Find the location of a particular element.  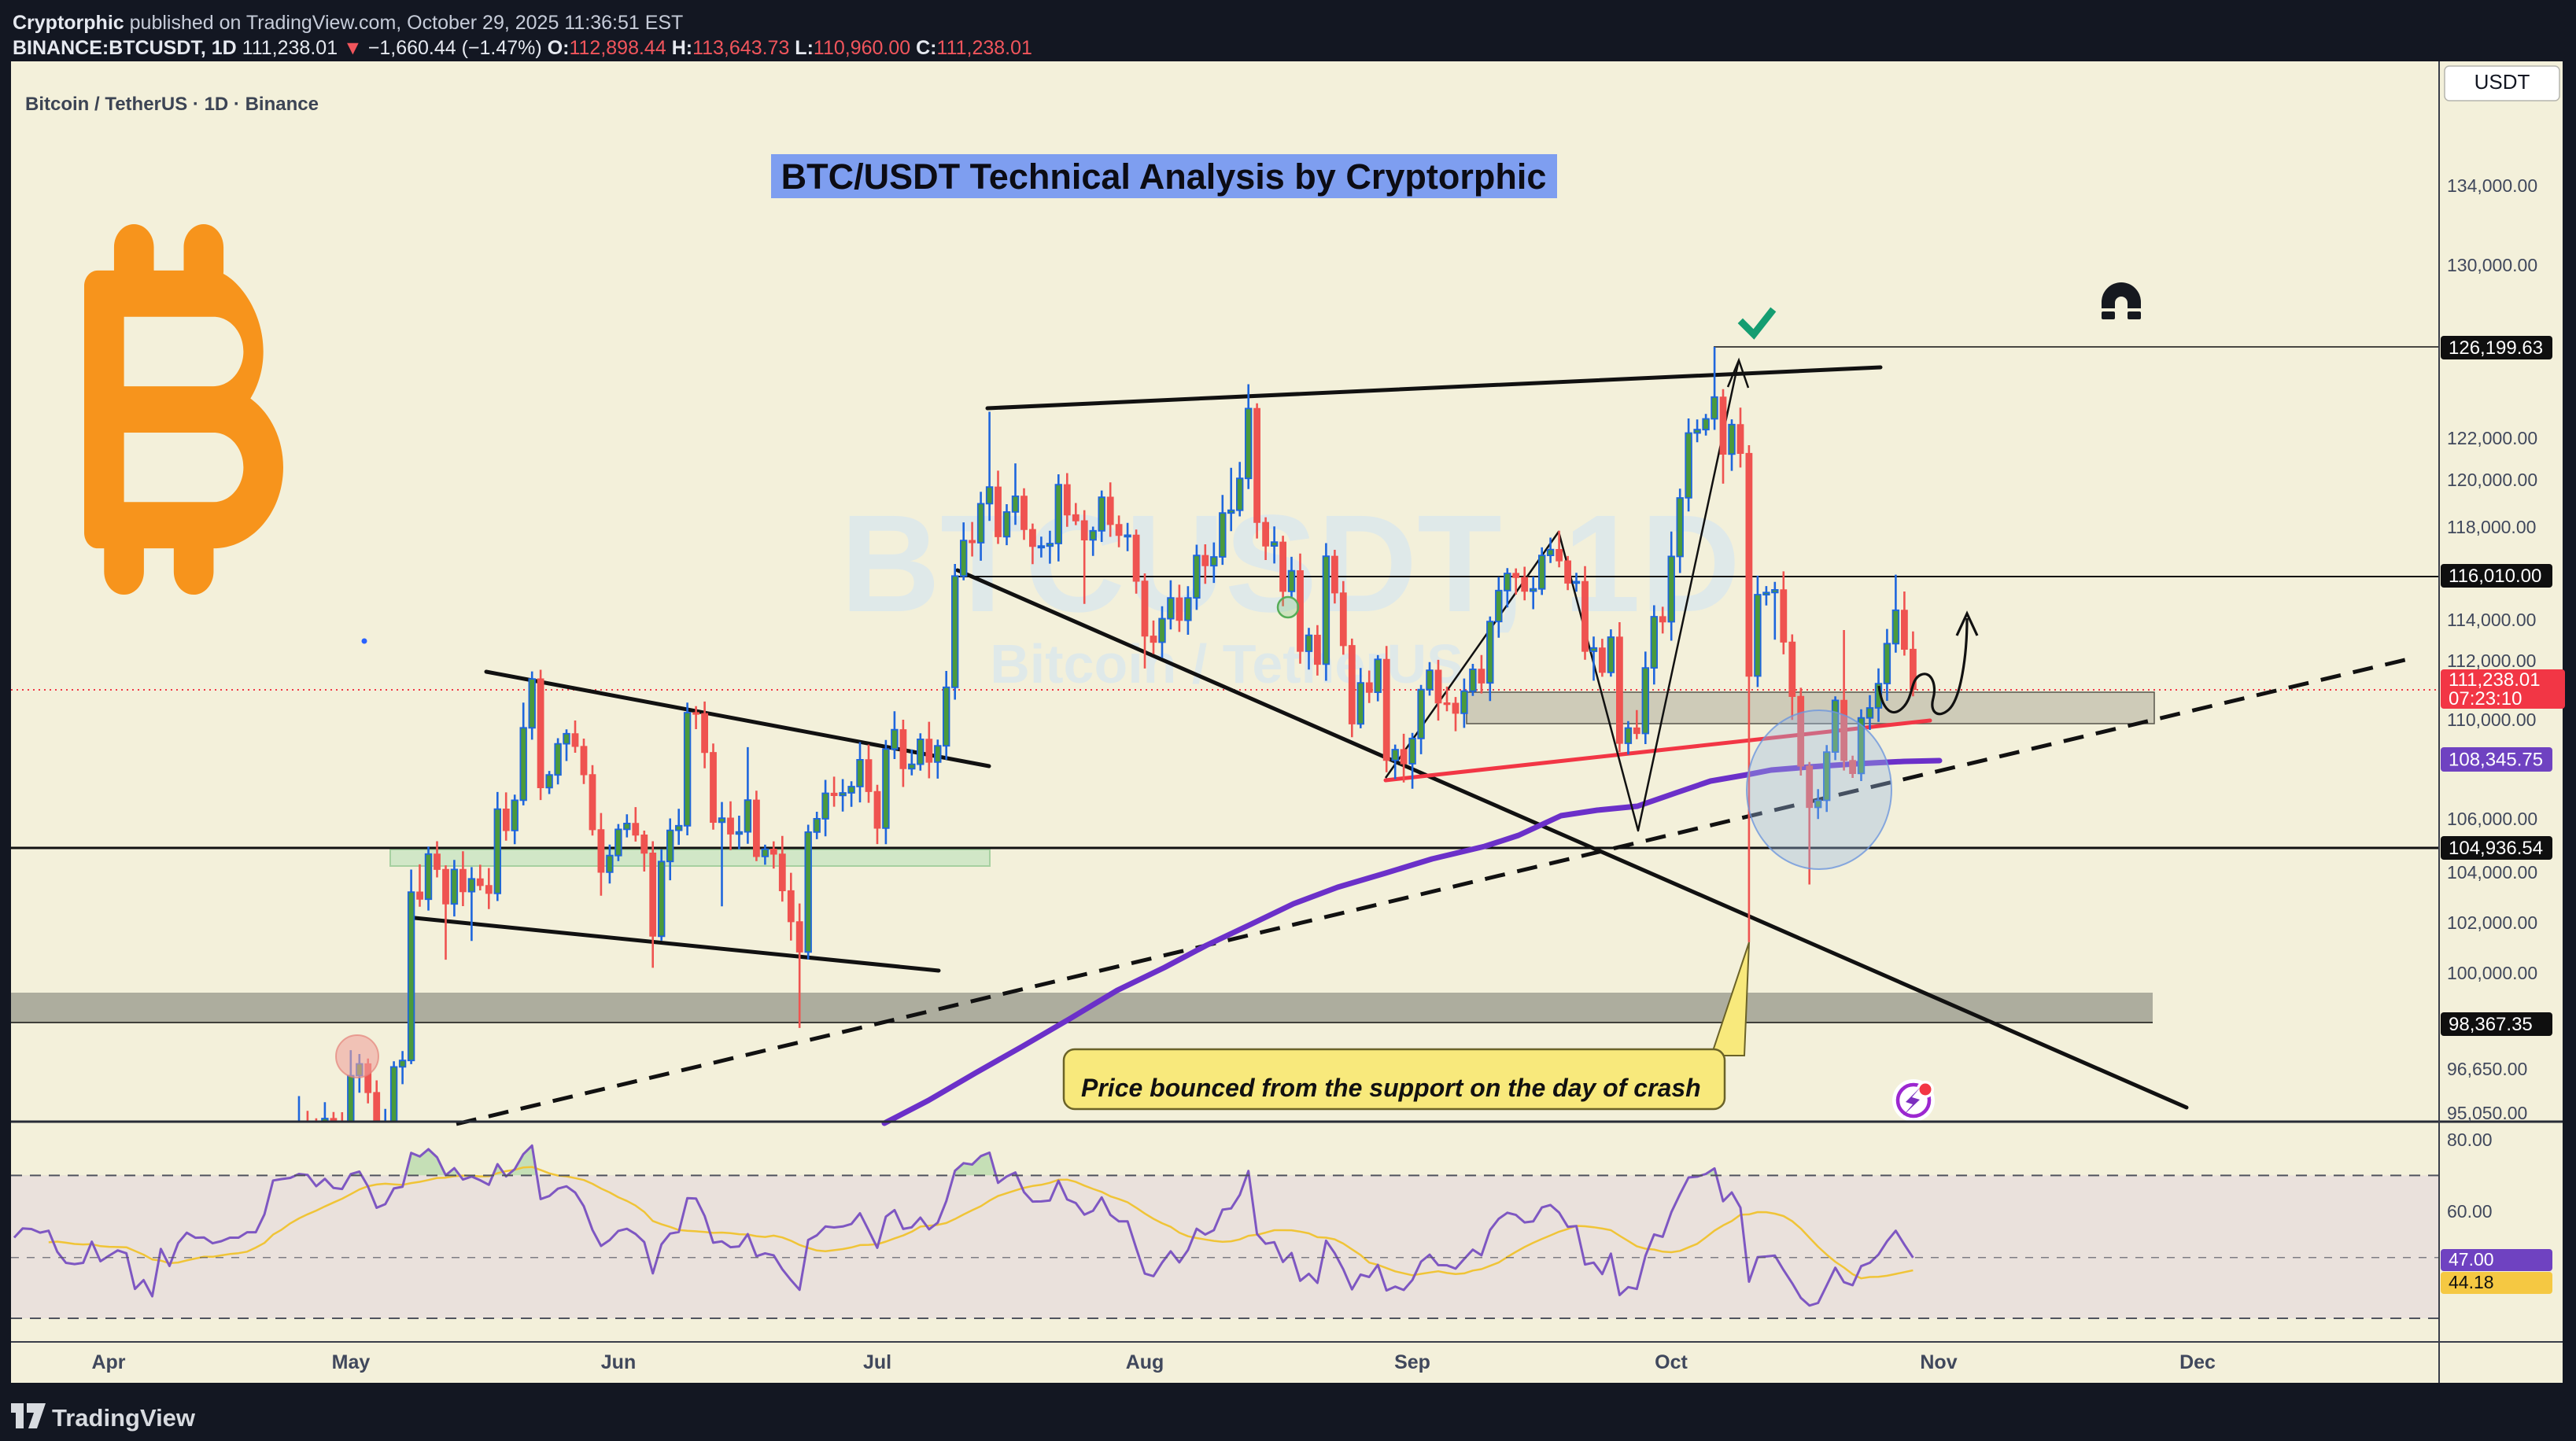

svg-text: USDT is located at coordinates (2502, 82).